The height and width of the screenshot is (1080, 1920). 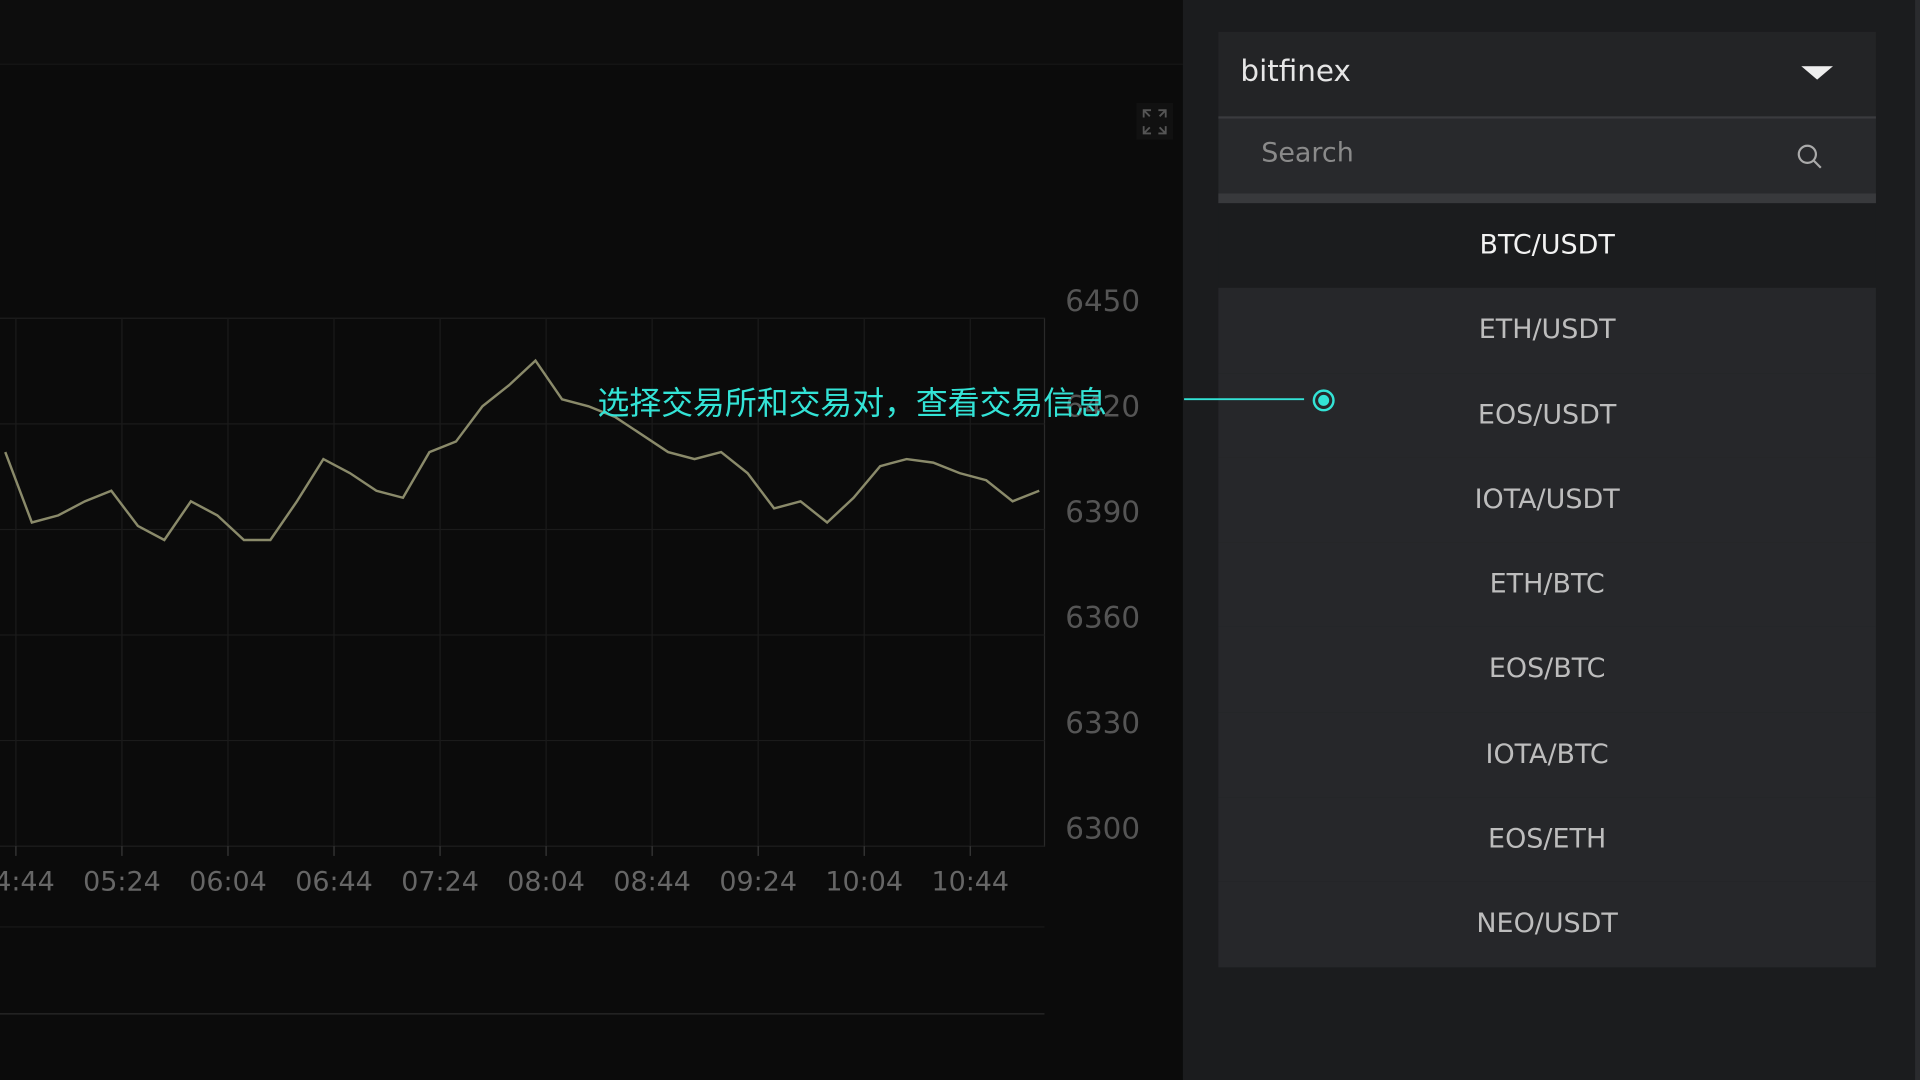 What do you see at coordinates (1809, 156) in the screenshot?
I see `search-icon` at bounding box center [1809, 156].